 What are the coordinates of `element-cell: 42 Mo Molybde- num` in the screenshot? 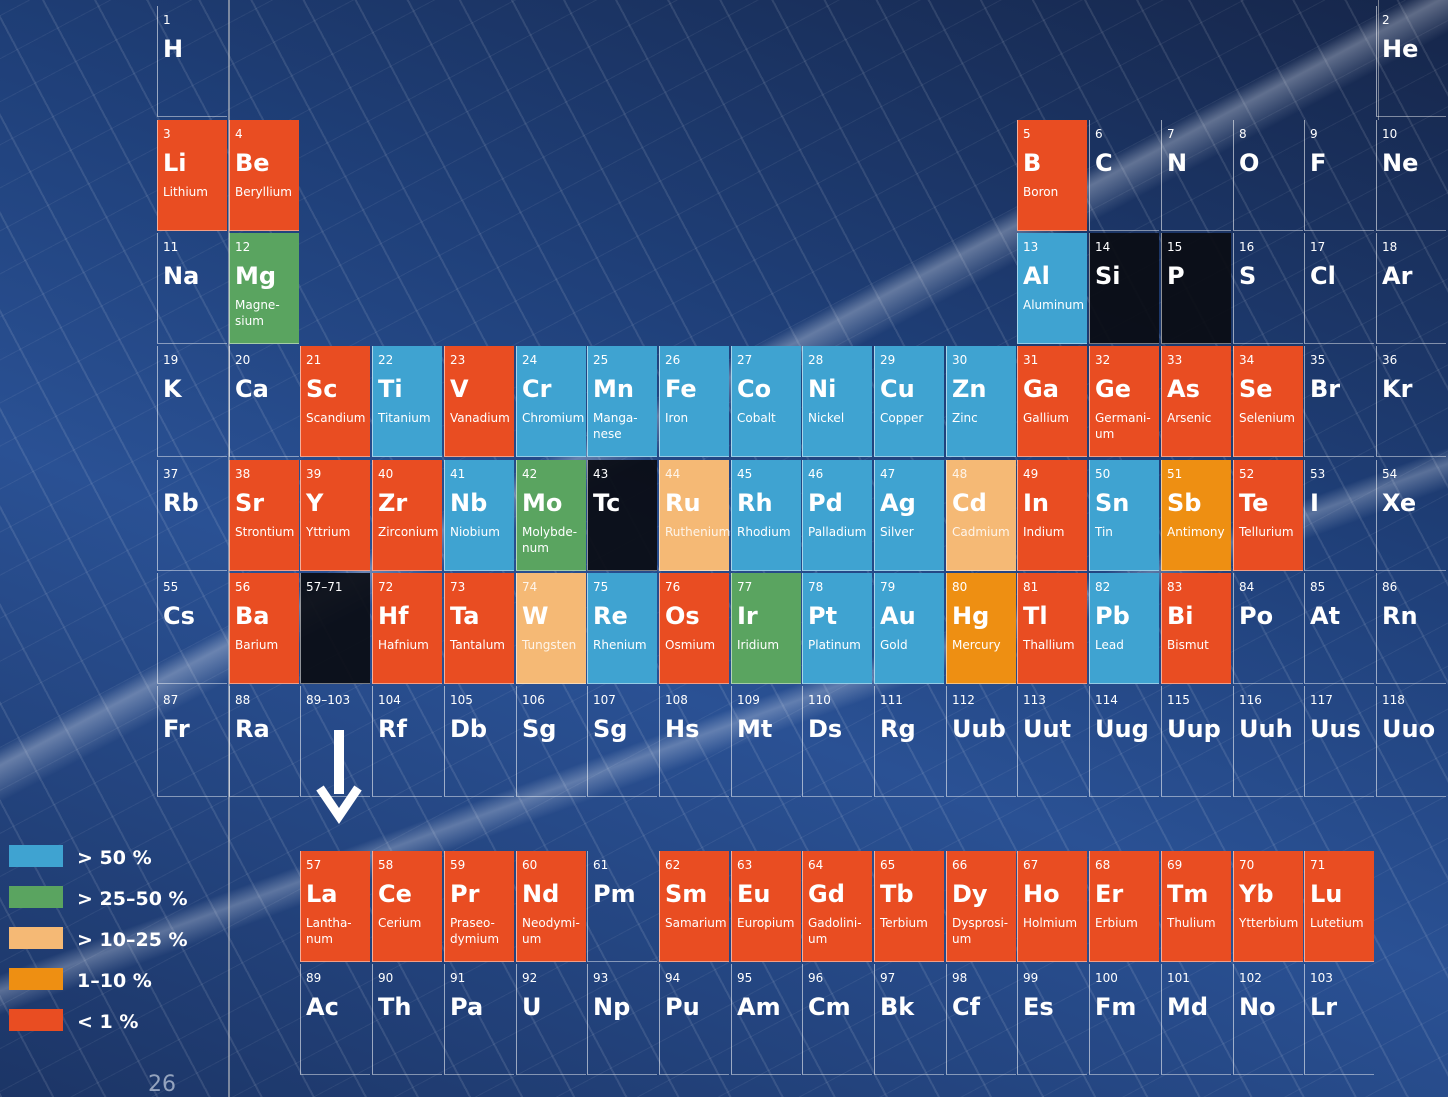 It's located at (551, 515).